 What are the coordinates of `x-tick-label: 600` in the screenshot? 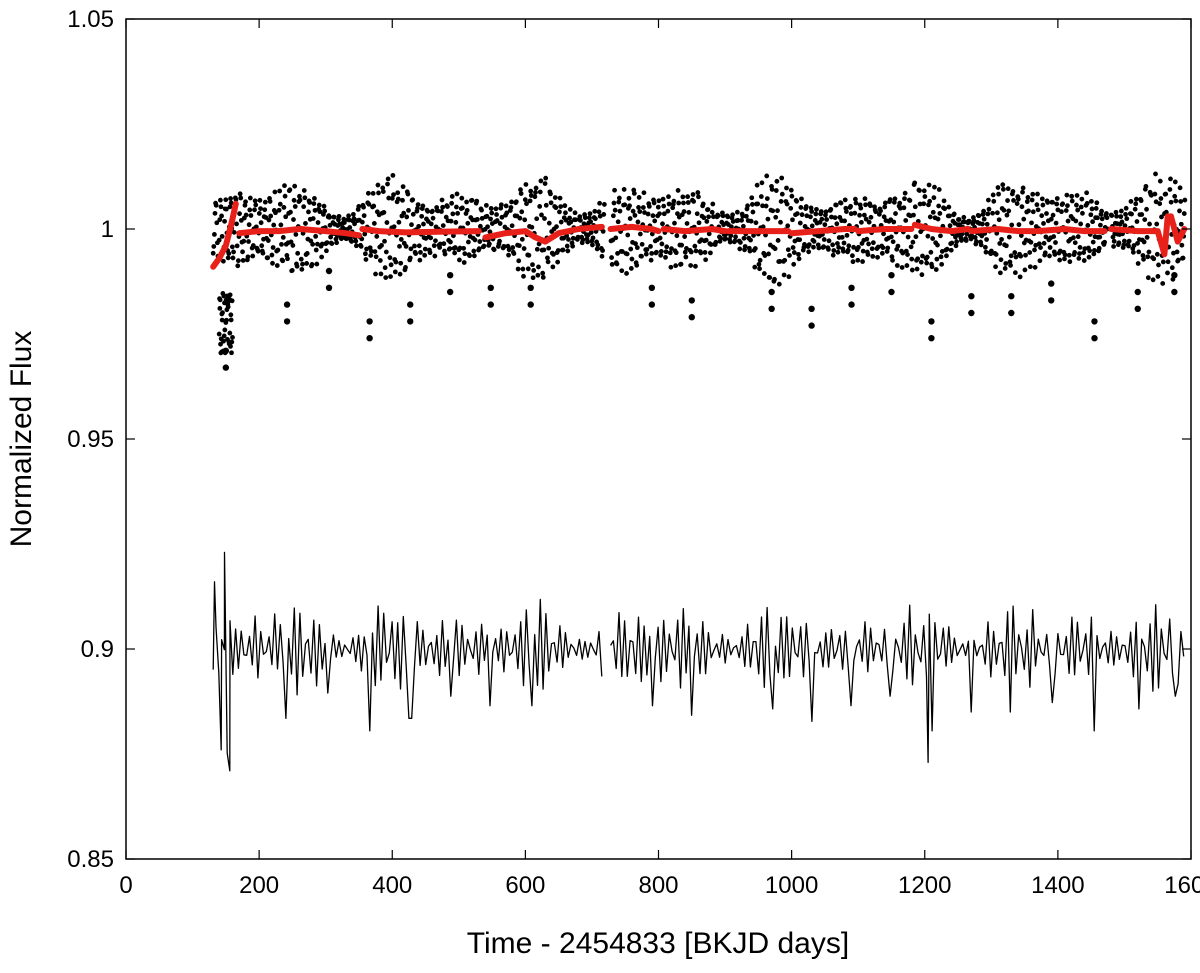 It's located at (525, 885).